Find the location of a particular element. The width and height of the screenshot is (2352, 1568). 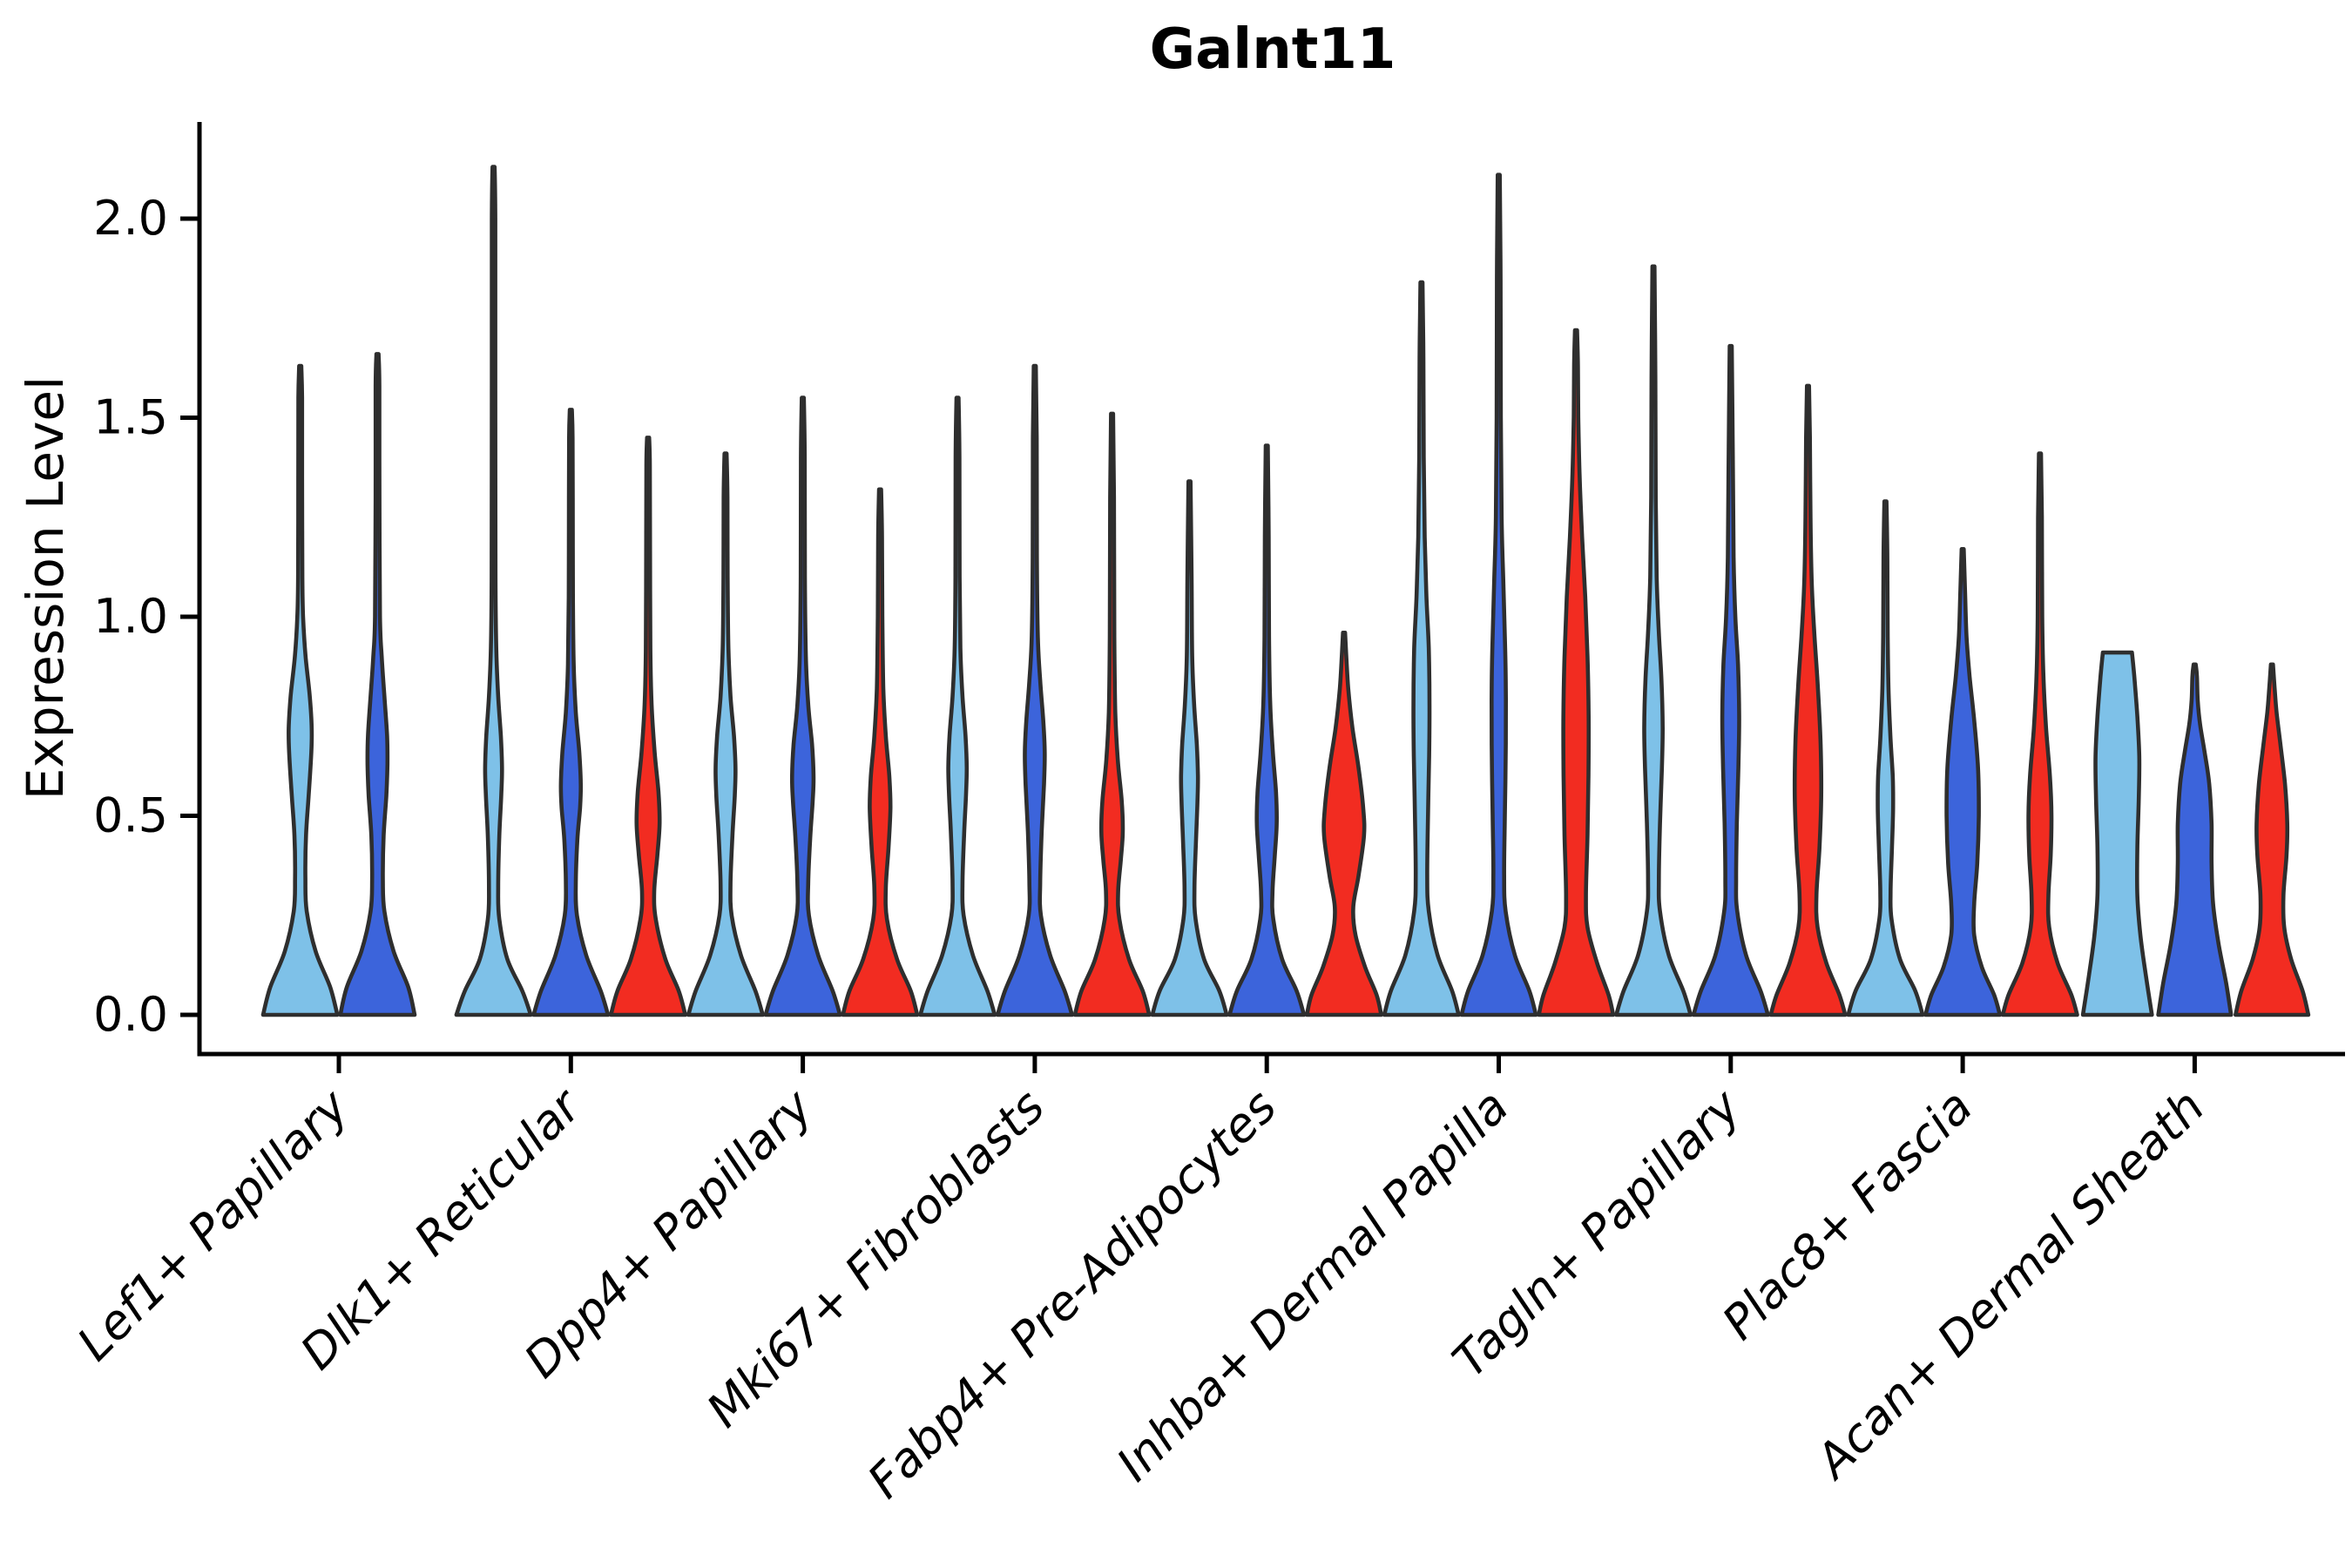

plot-title: Galnt11 is located at coordinates (1273, 49).